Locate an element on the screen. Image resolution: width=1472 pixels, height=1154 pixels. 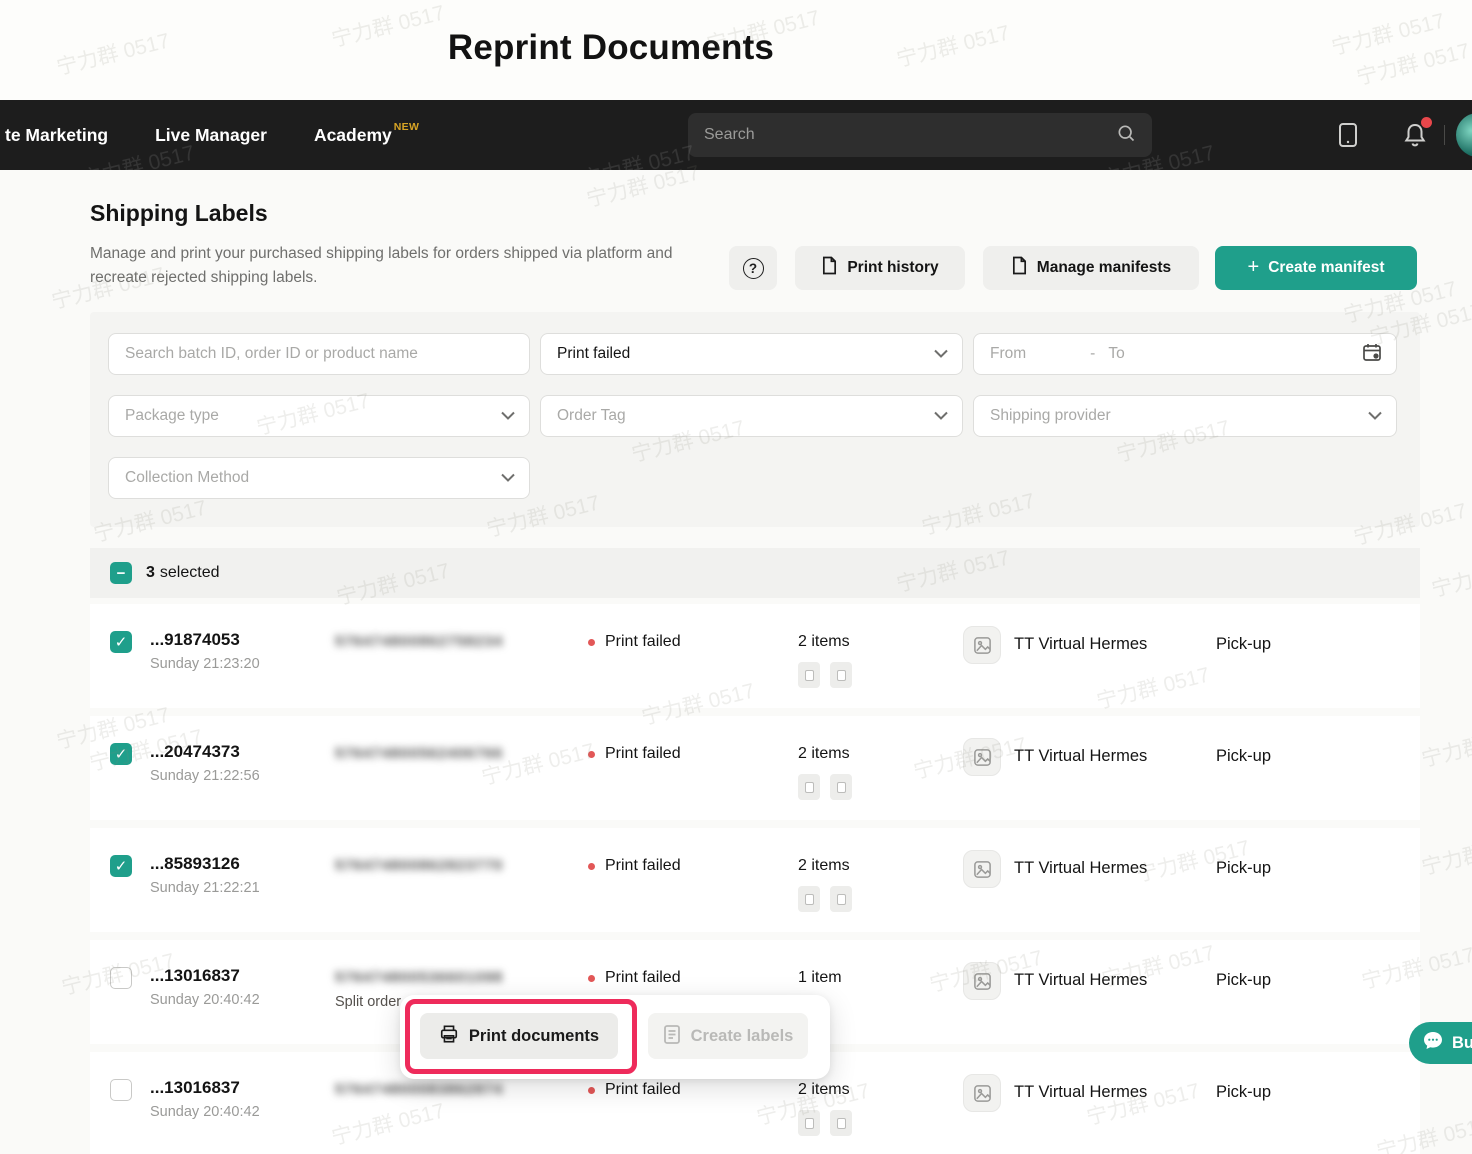
notifications-bell-icon is located at coordinates (1416, 133).